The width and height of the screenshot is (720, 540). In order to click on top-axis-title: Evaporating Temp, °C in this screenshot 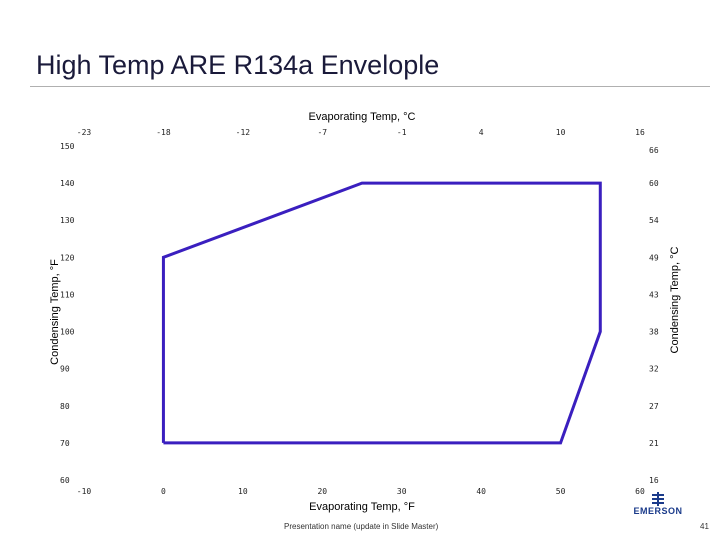, I will do `click(362, 117)`.